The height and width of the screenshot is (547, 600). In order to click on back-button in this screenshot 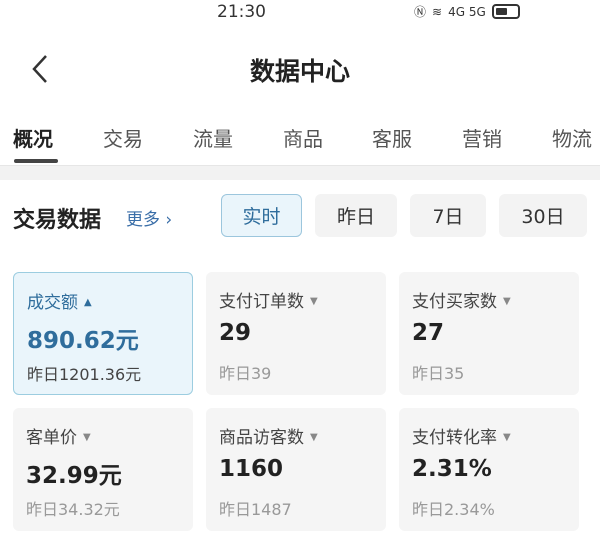, I will do `click(41, 69)`.